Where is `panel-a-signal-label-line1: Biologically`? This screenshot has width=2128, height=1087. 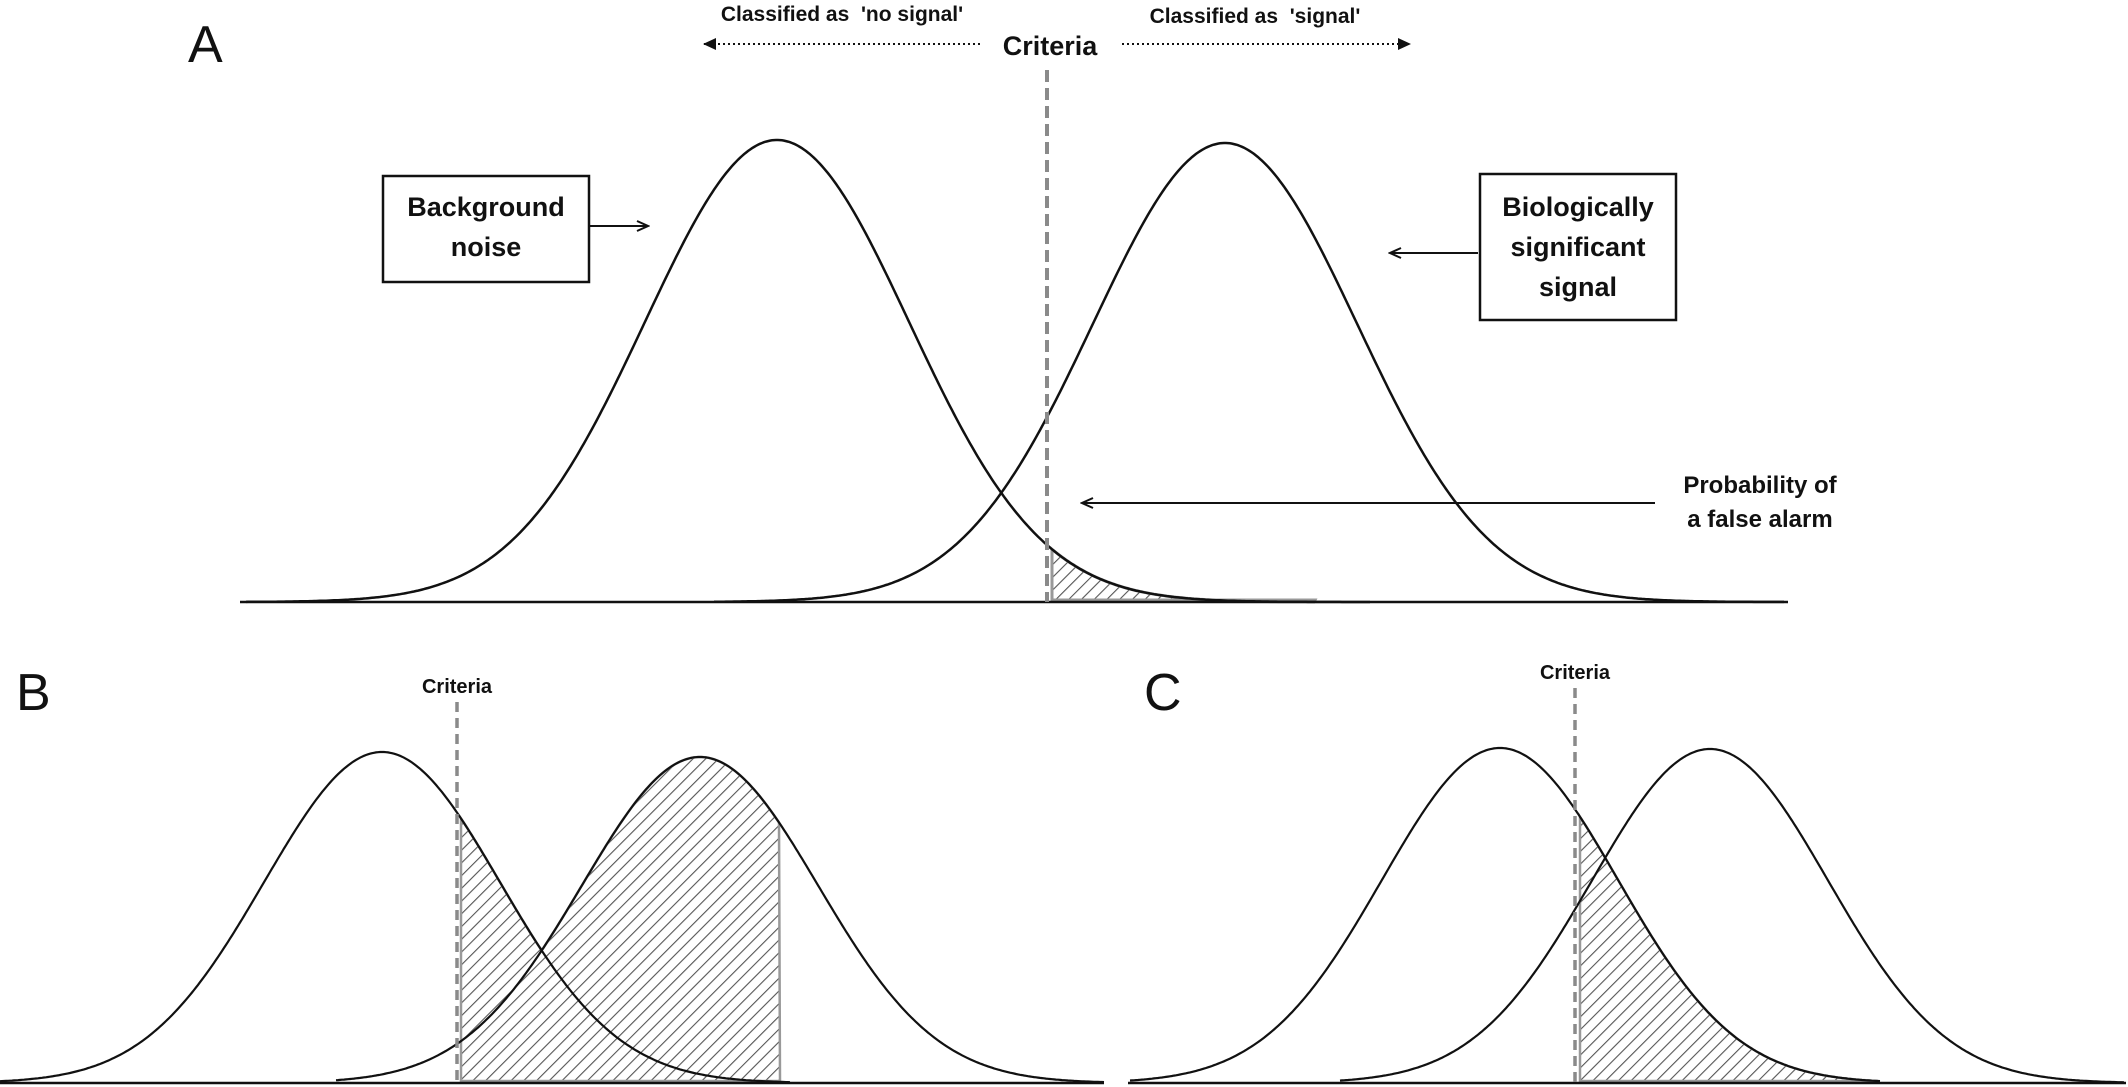 panel-a-signal-label-line1: Biologically is located at coordinates (1578, 207).